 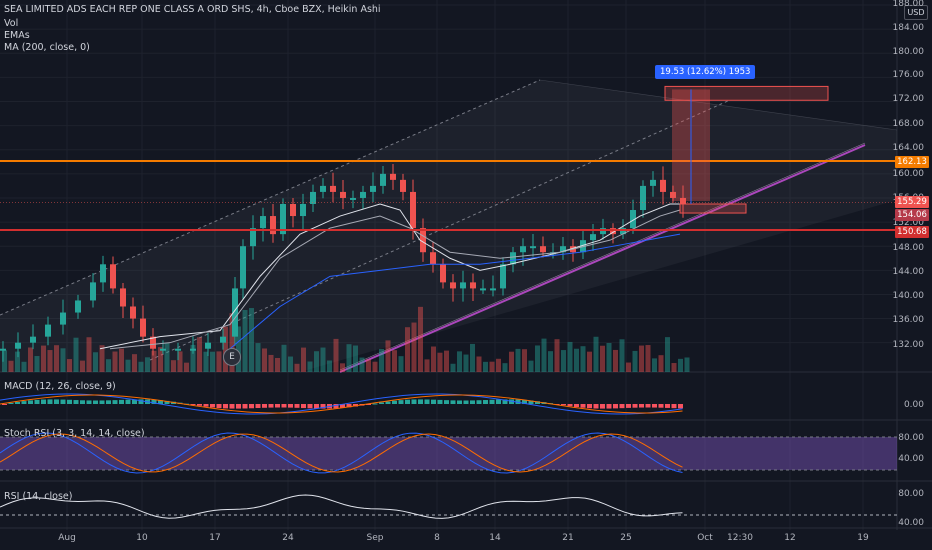 What do you see at coordinates (908, 345) in the screenshot?
I see `price-tick: 132.00` at bounding box center [908, 345].